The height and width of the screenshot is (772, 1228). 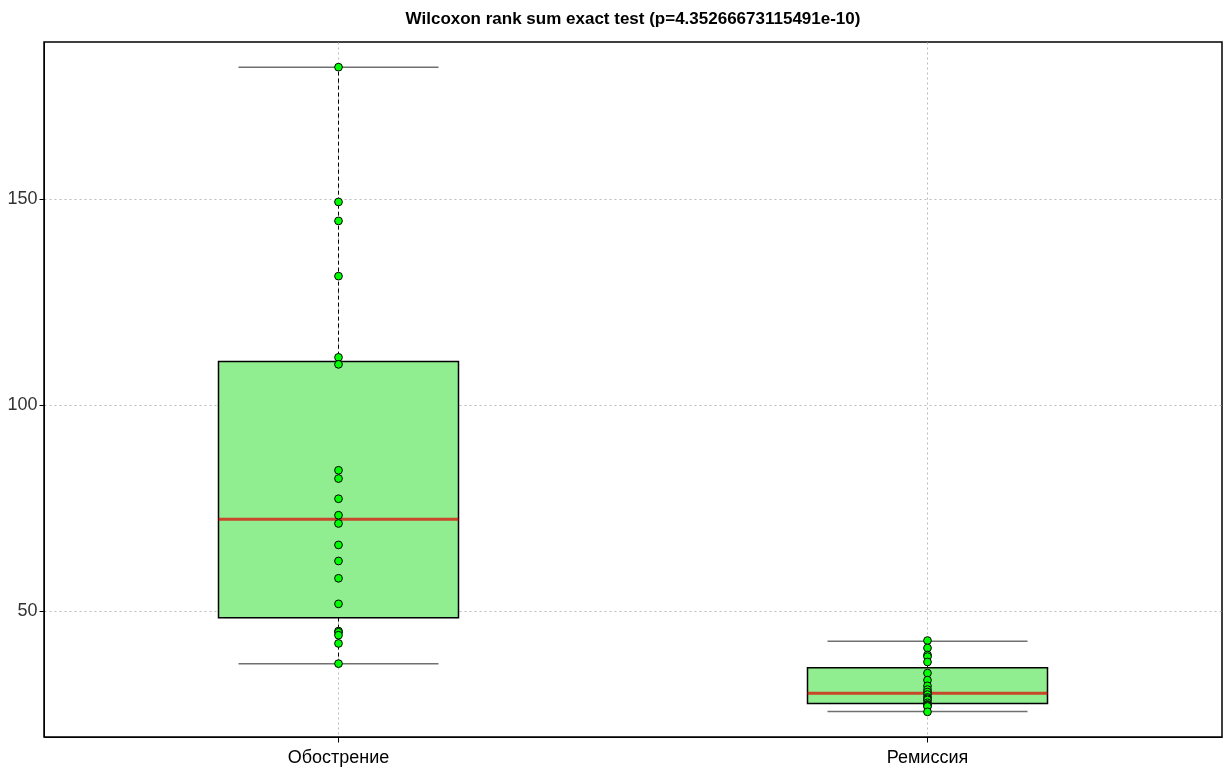 What do you see at coordinates (22, 404) in the screenshot?
I see `y-tick-label: 100` at bounding box center [22, 404].